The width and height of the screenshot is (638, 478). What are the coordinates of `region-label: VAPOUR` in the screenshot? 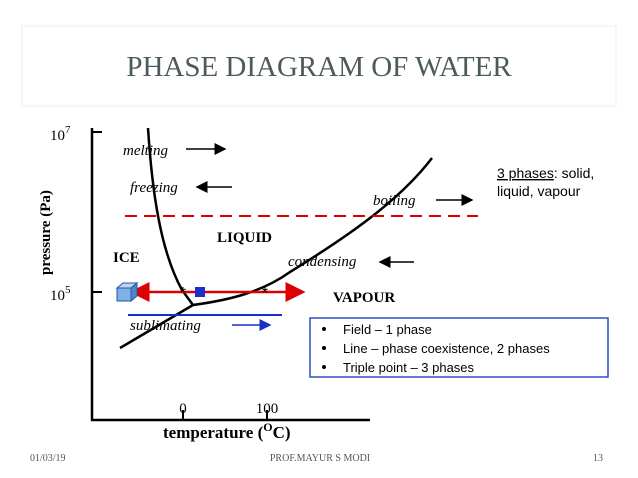 It's located at (364, 298).